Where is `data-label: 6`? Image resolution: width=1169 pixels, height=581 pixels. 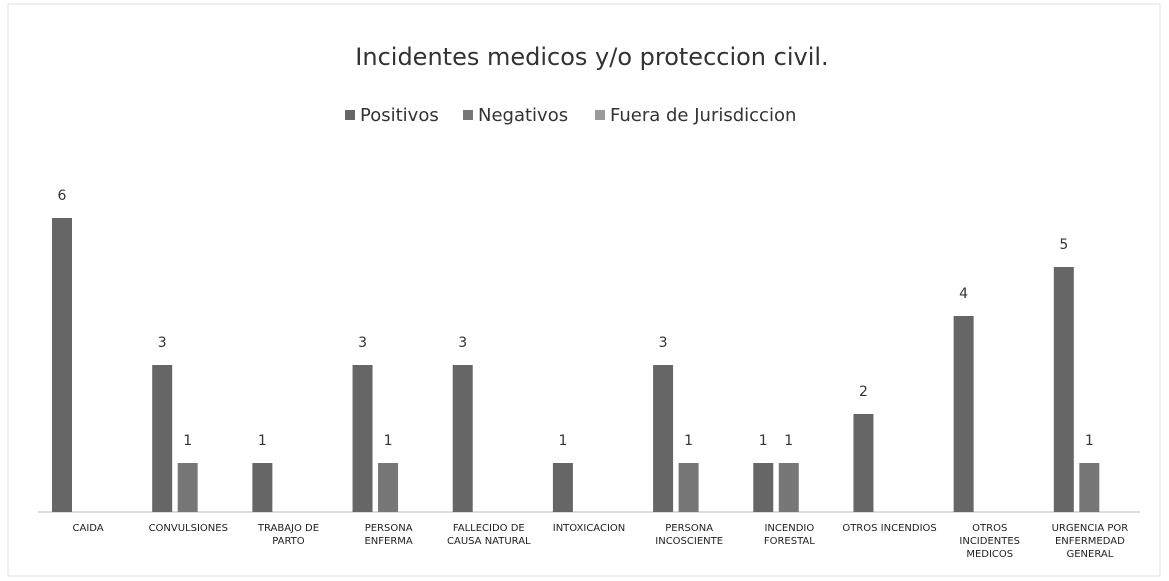 data-label: 6 is located at coordinates (62, 196).